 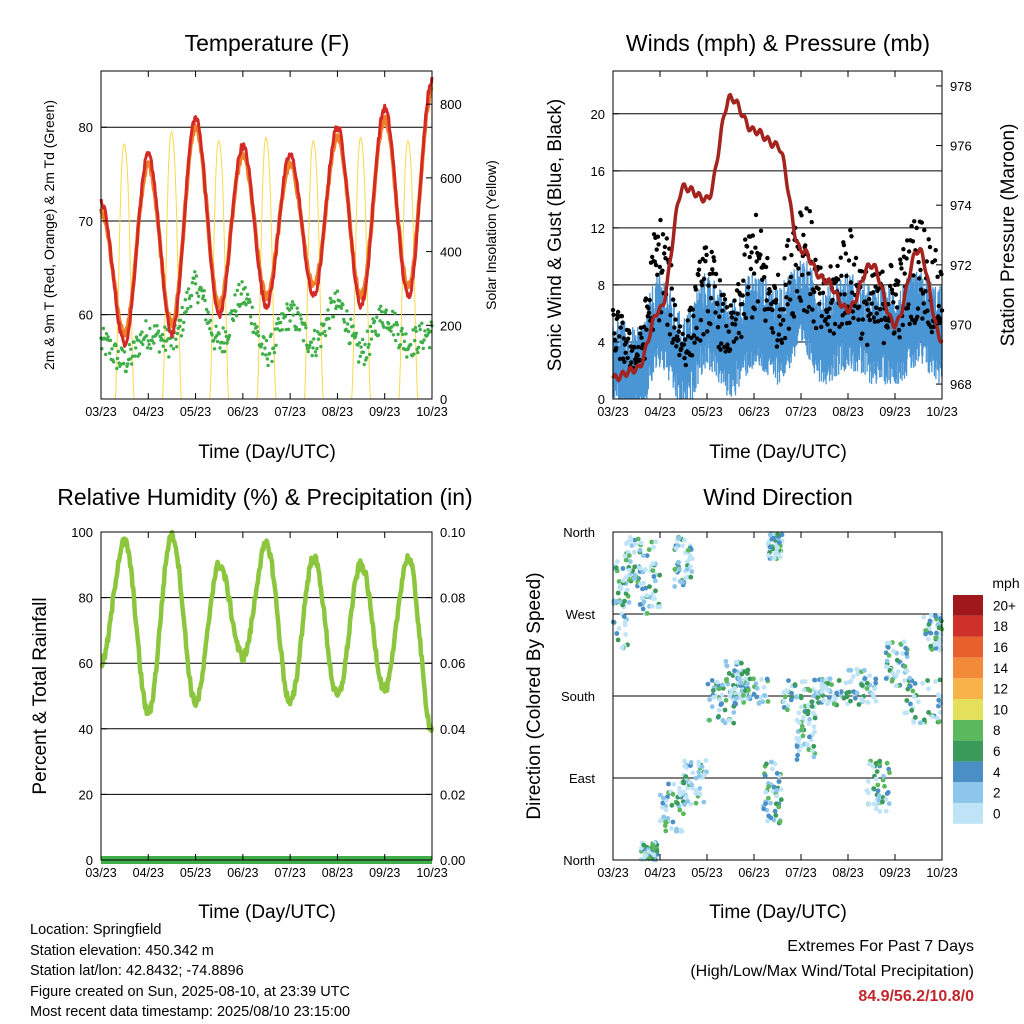 What do you see at coordinates (1000, 709) in the screenshot?
I see `colorbar-label: 10` at bounding box center [1000, 709].